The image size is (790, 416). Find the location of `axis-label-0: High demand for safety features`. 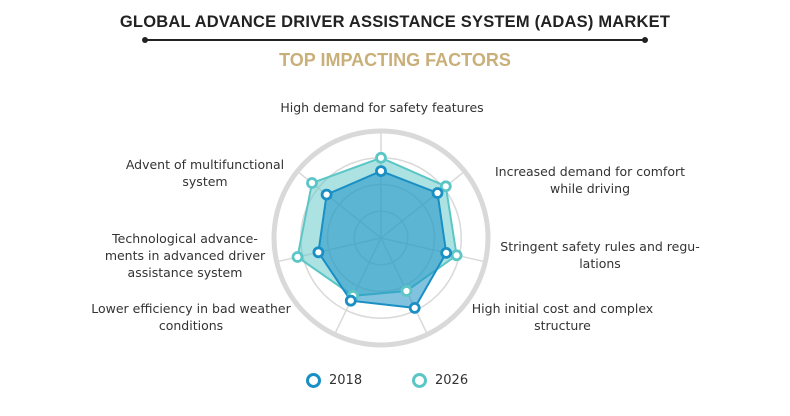

axis-label-0: High demand for safety features is located at coordinates (382, 107).